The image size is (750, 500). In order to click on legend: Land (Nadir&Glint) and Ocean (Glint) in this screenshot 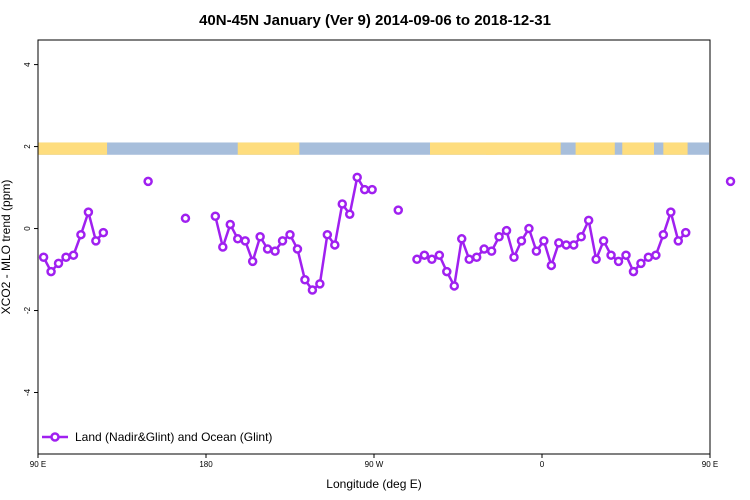, I will do `click(157, 437)`.